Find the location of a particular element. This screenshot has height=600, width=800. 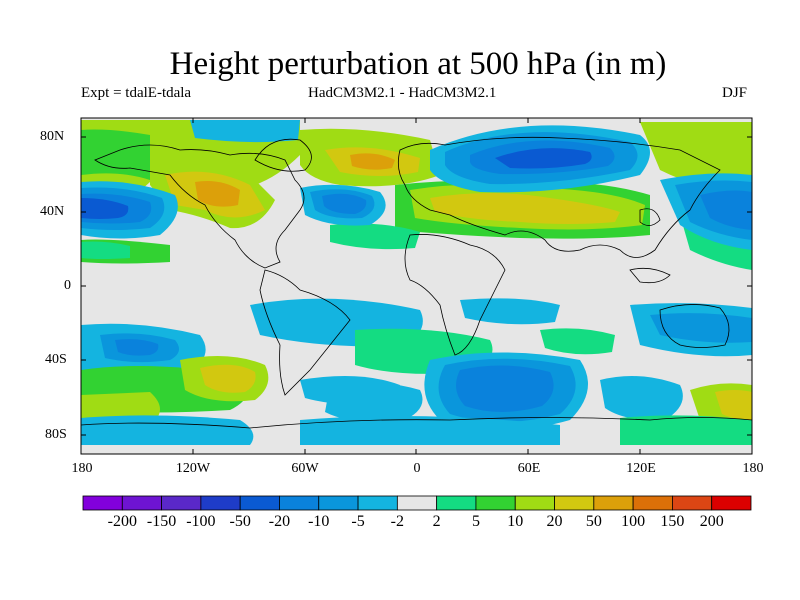

colorbar-label: 10 is located at coordinates (515, 521).